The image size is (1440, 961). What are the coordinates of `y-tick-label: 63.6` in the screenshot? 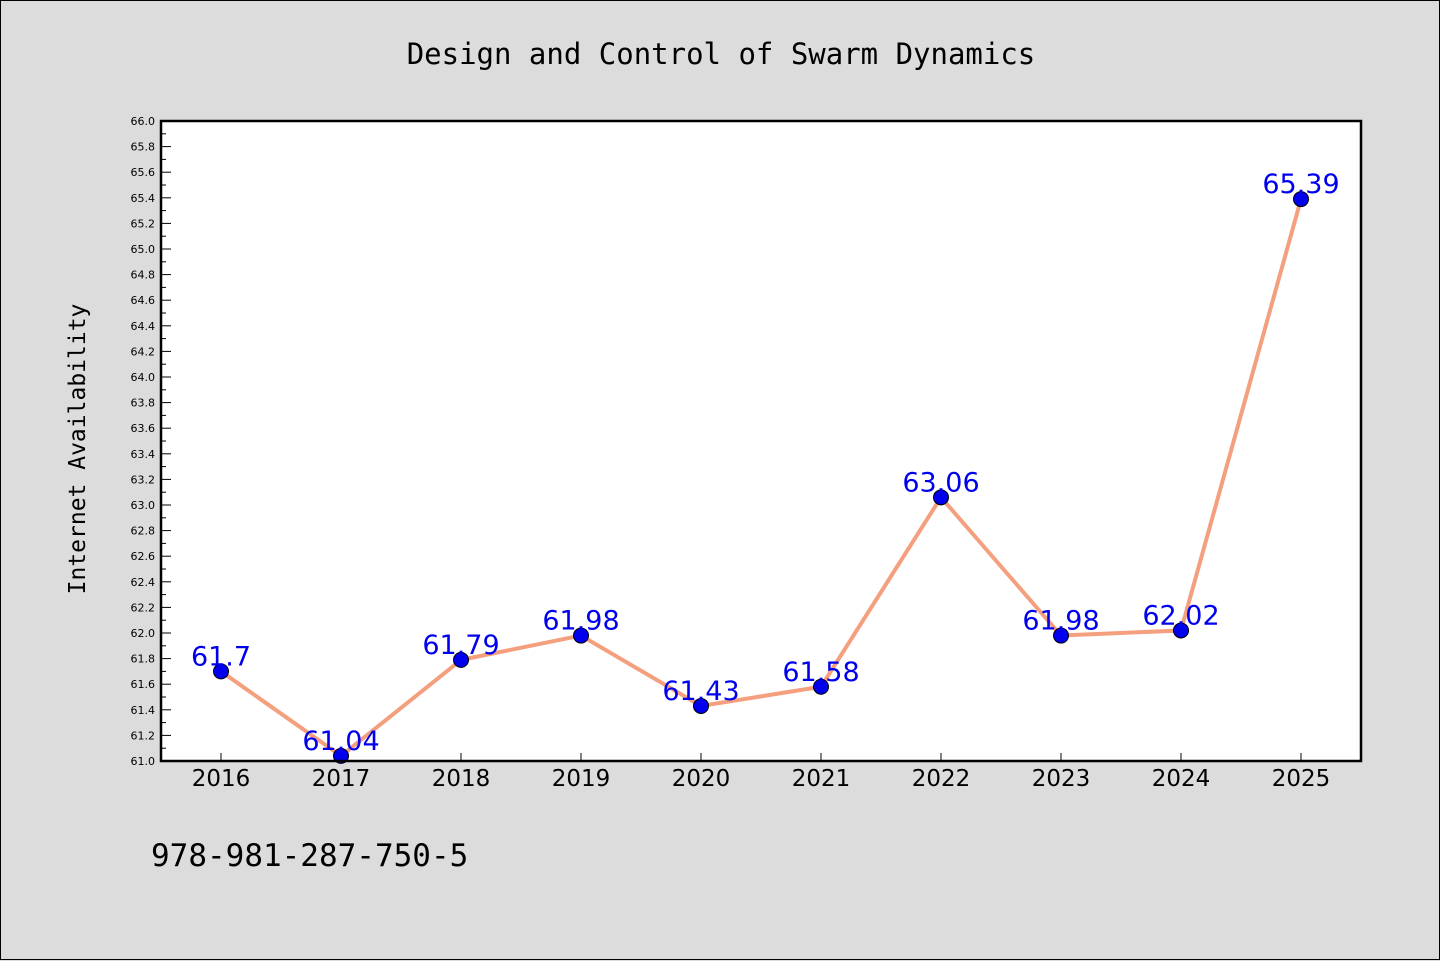 It's located at (143, 428).